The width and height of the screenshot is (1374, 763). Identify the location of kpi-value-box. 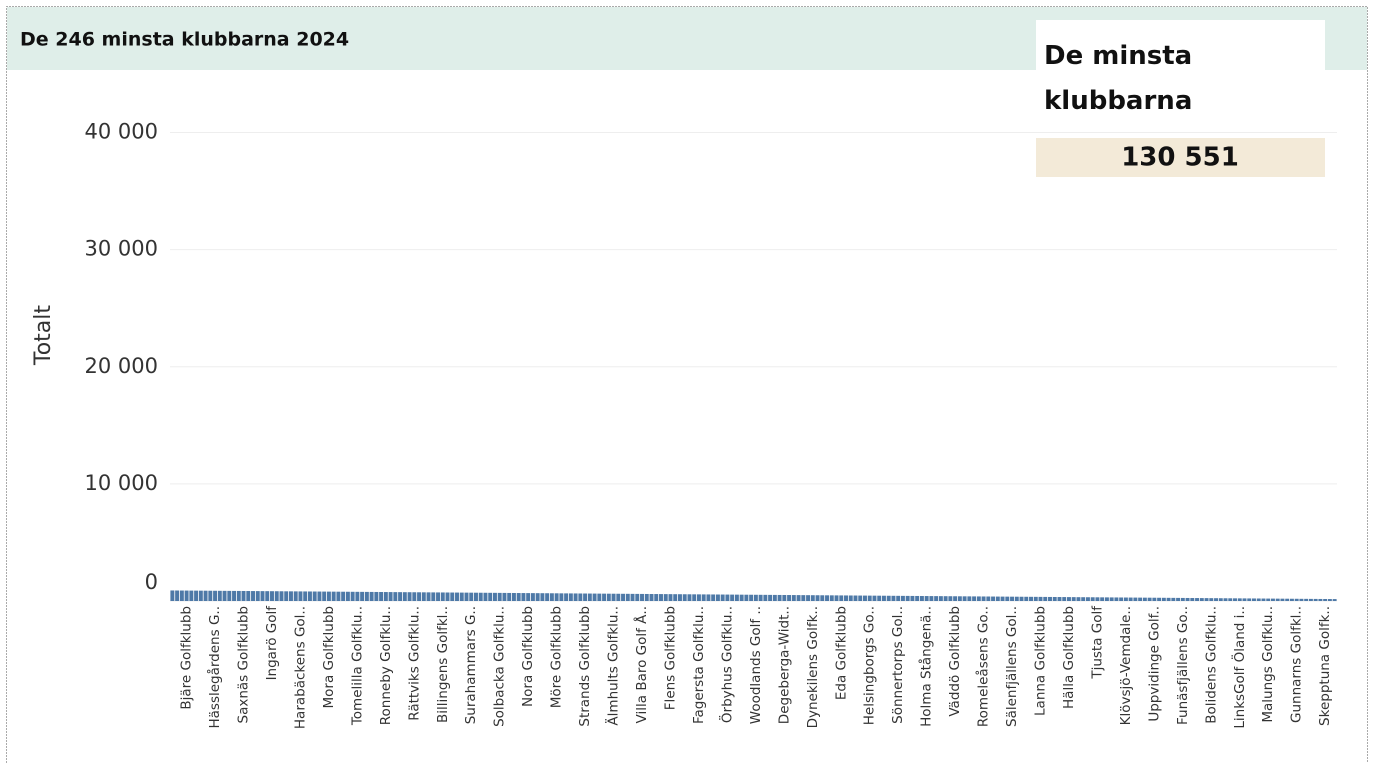
(1180, 157).